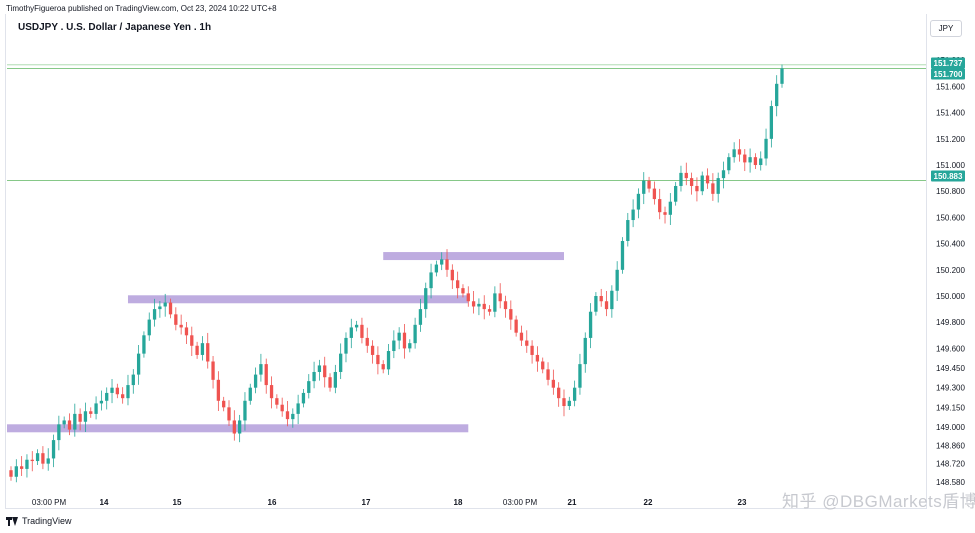 This screenshot has width=975, height=533. What do you see at coordinates (177, 502) in the screenshot?
I see `x-tick-label: 15` at bounding box center [177, 502].